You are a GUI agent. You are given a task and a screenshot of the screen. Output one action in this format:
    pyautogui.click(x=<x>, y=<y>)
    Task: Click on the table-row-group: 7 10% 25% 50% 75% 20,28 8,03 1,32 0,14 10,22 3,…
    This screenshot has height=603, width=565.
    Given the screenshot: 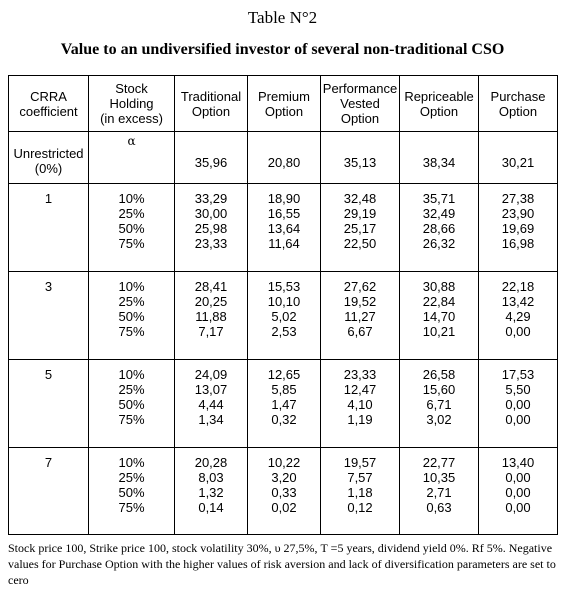 What is the action you would take?
    pyautogui.click(x=283, y=491)
    